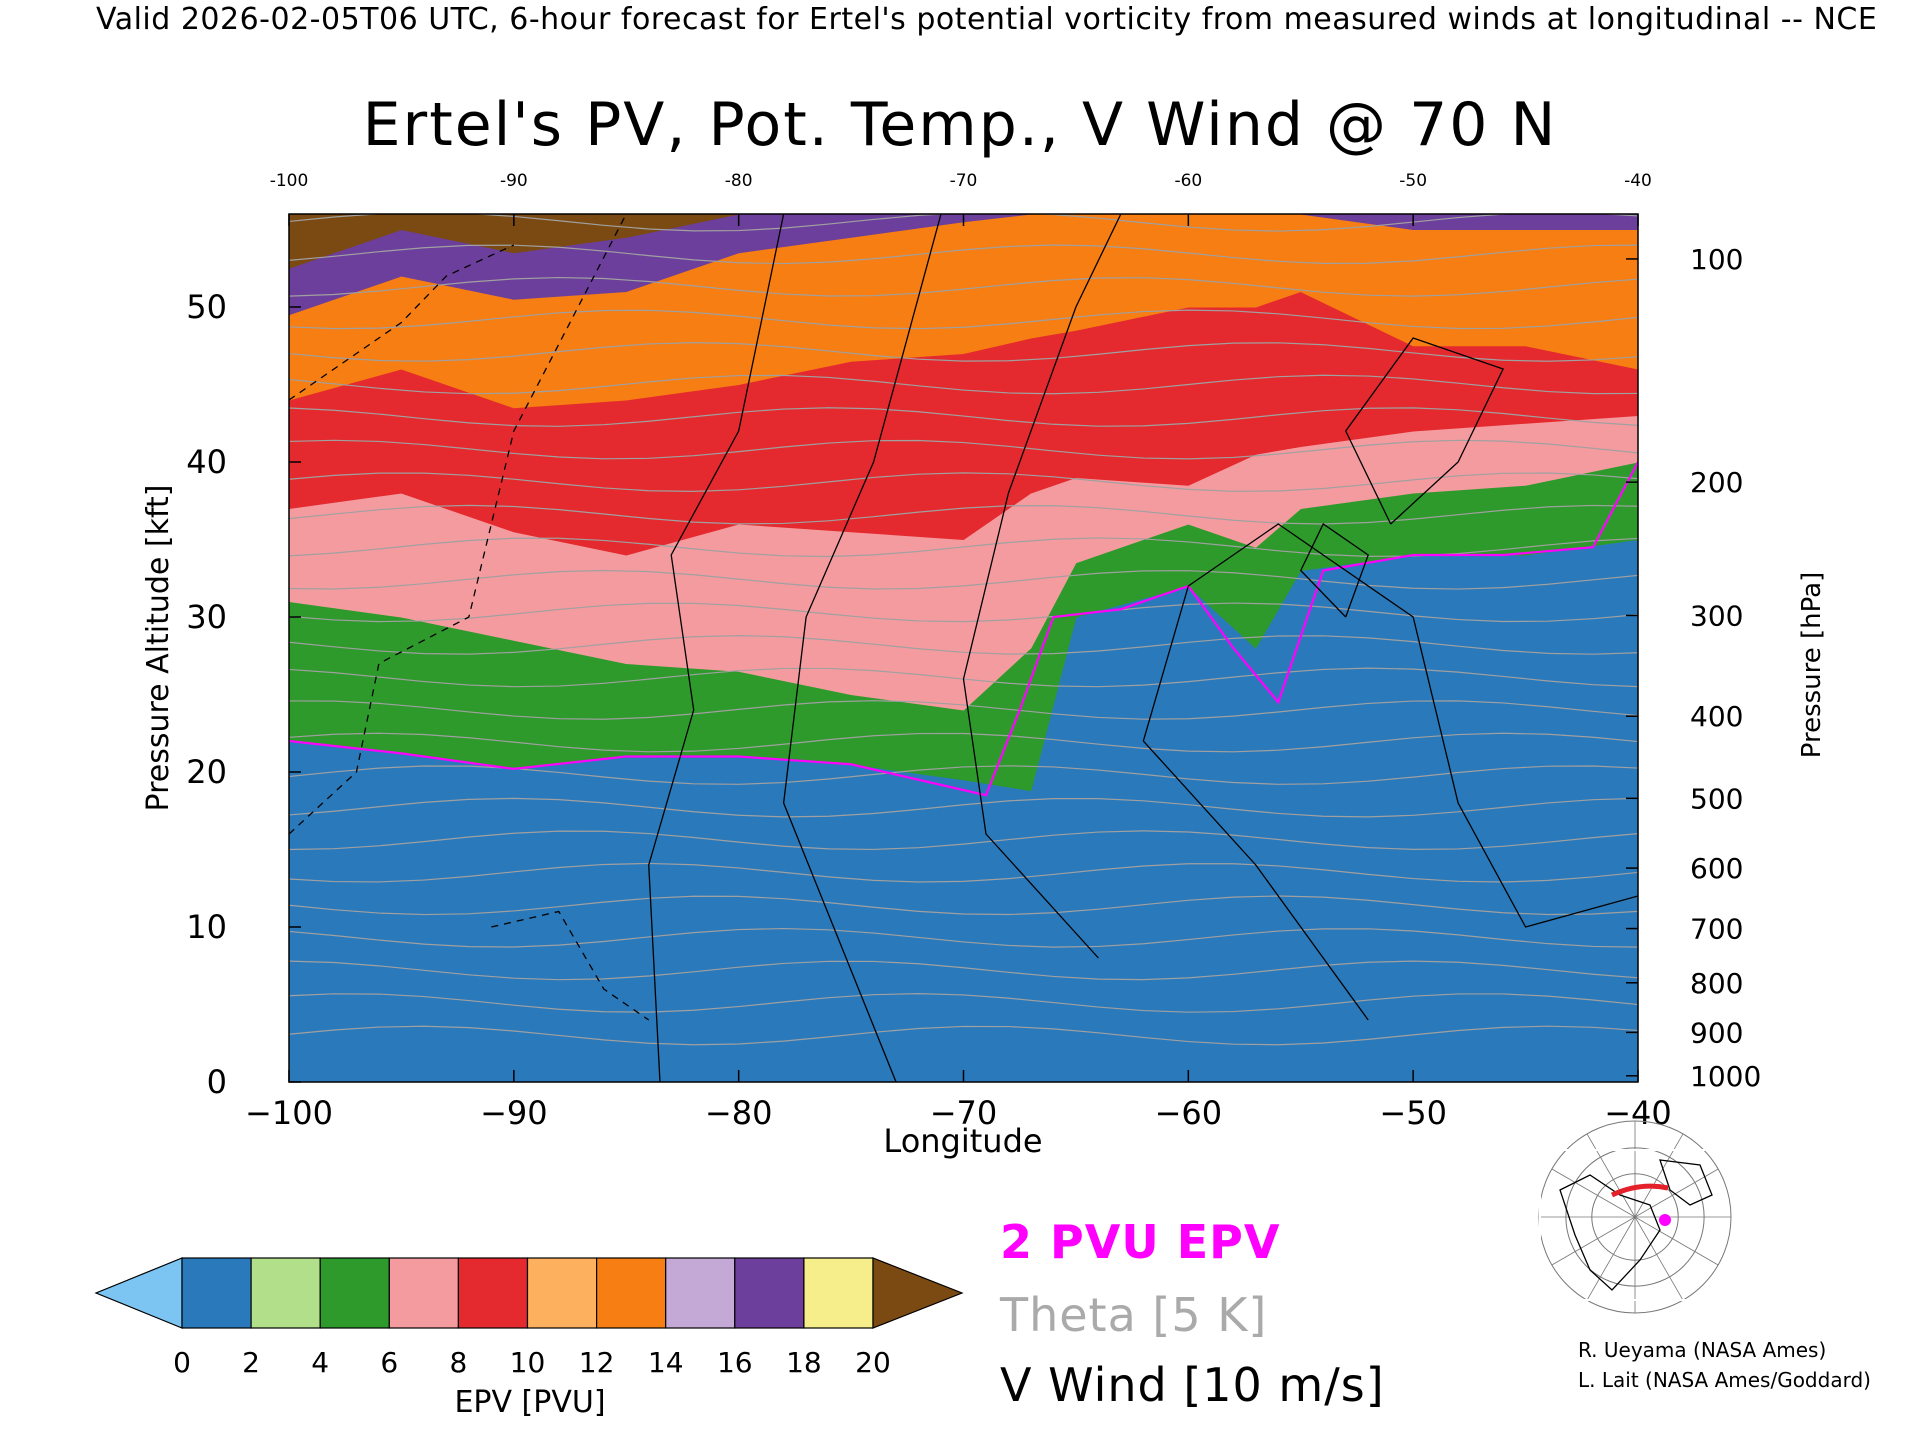  Describe the element at coordinates (206, 307) in the screenshot. I see `y-tick-label: 50` at that location.